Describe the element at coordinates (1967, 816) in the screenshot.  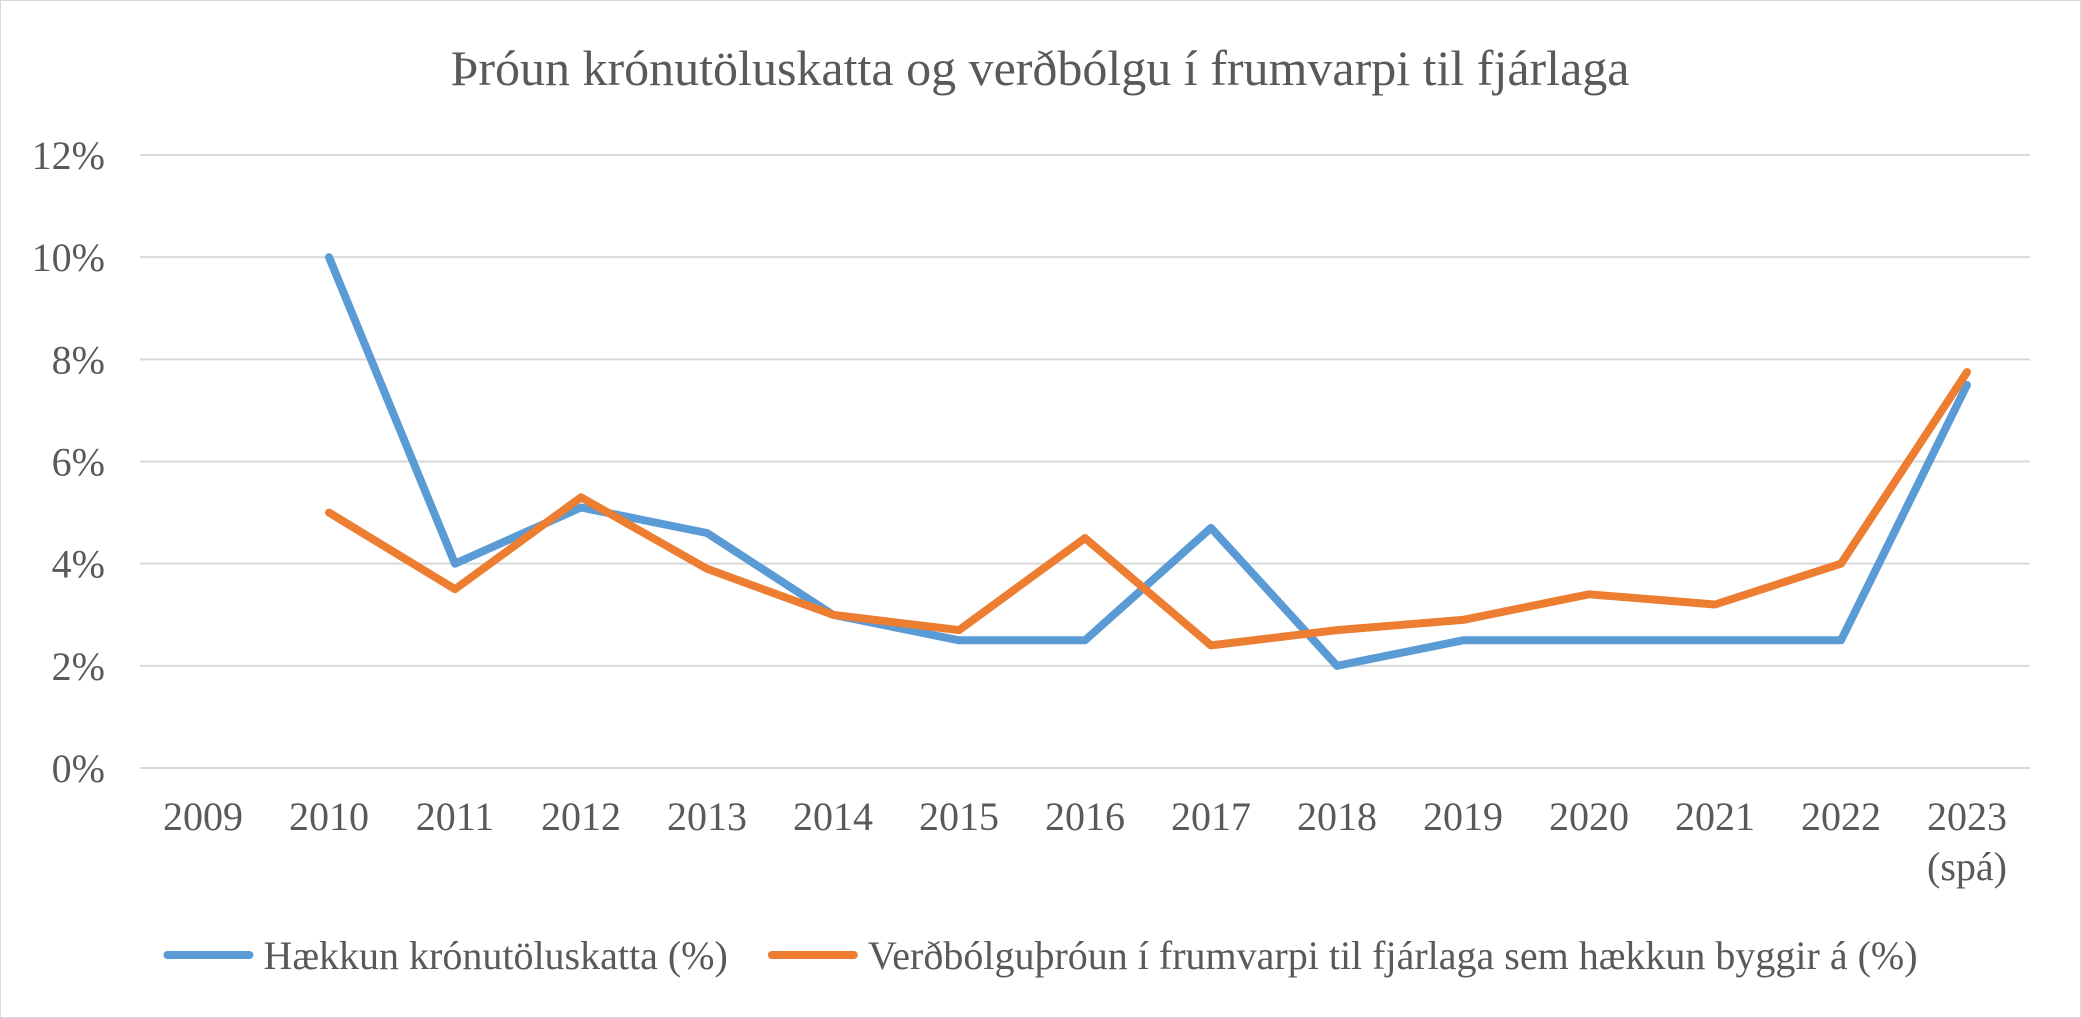
I see `x-tick-label: 2023` at that location.